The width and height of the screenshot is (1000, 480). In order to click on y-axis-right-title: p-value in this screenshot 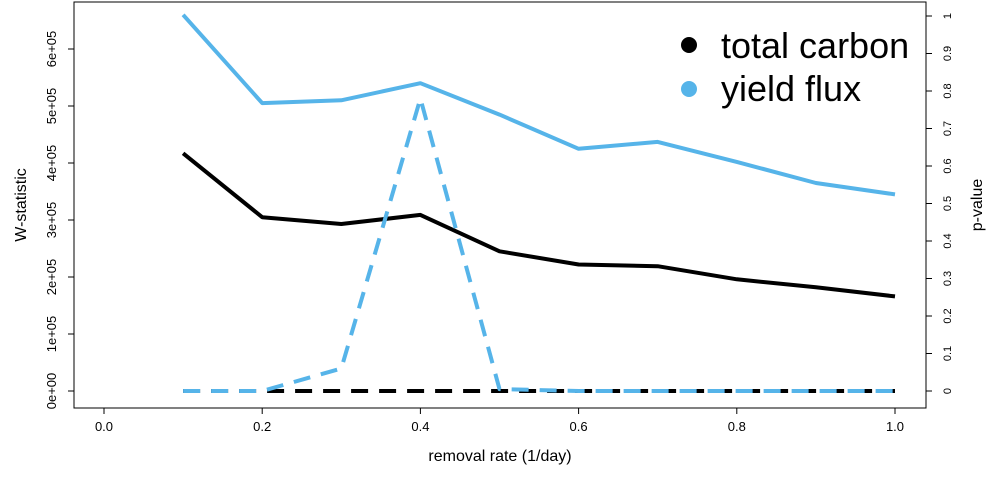, I will do `click(977, 205)`.